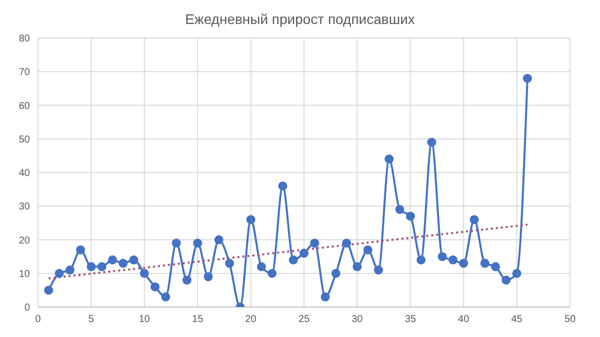 The height and width of the screenshot is (337, 600). What do you see at coordinates (24, 174) in the screenshot?
I see `y-tick-label: 40` at bounding box center [24, 174].